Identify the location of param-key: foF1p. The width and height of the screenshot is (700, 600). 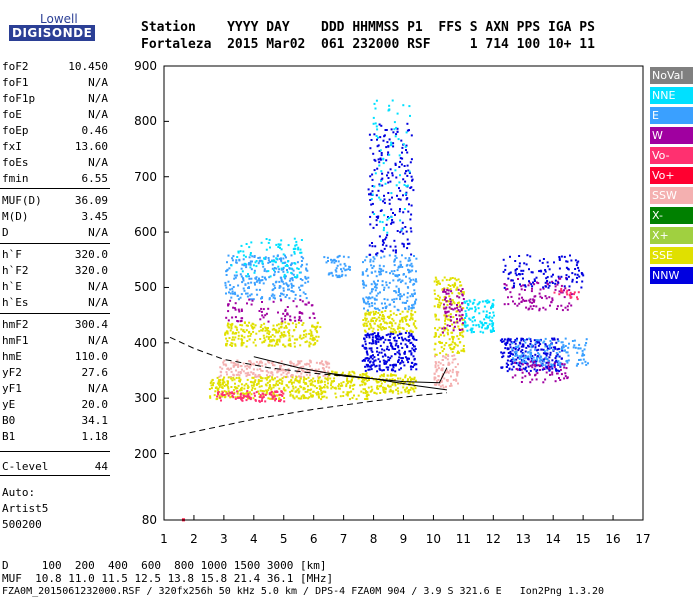
(19, 98).